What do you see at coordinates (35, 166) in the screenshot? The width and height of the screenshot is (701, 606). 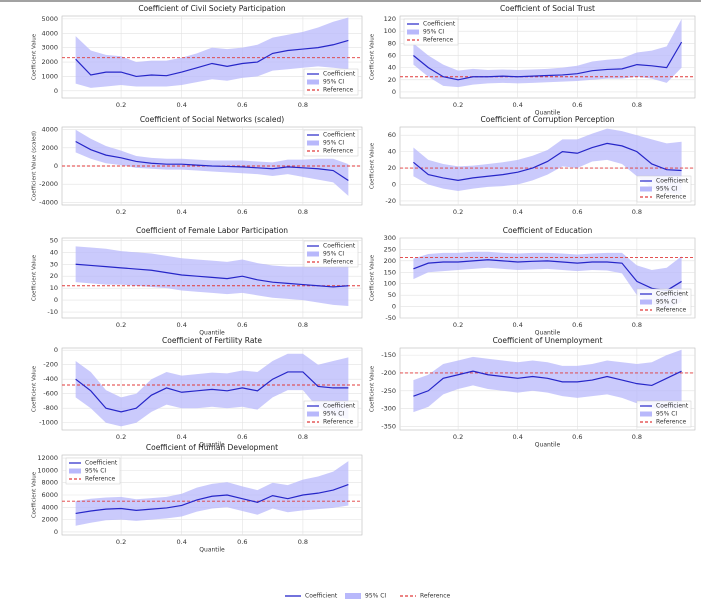 I see `y-axis-label: Coefficient Value (scaled)` at bounding box center [35, 166].